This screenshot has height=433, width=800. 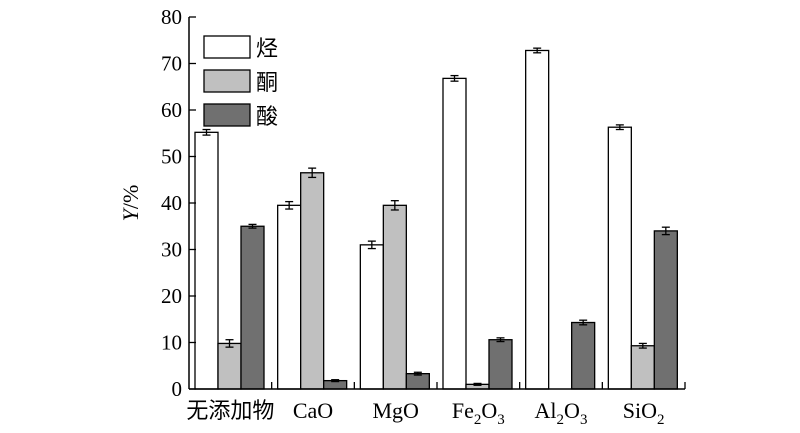 What do you see at coordinates (644, 413) in the screenshot?
I see `x-category-label-5: SiO2` at bounding box center [644, 413].